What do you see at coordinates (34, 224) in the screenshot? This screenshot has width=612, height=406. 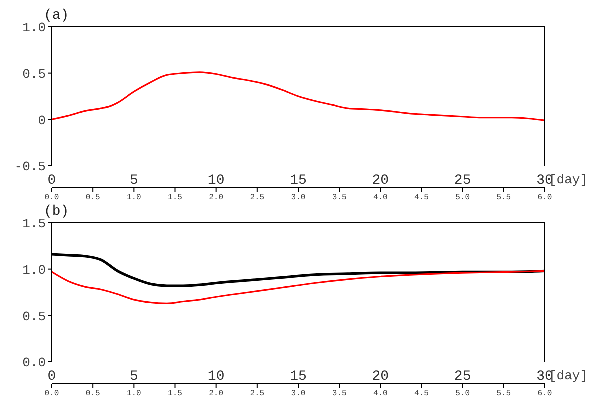 I see `y-tick-label: 1.5` at bounding box center [34, 224].